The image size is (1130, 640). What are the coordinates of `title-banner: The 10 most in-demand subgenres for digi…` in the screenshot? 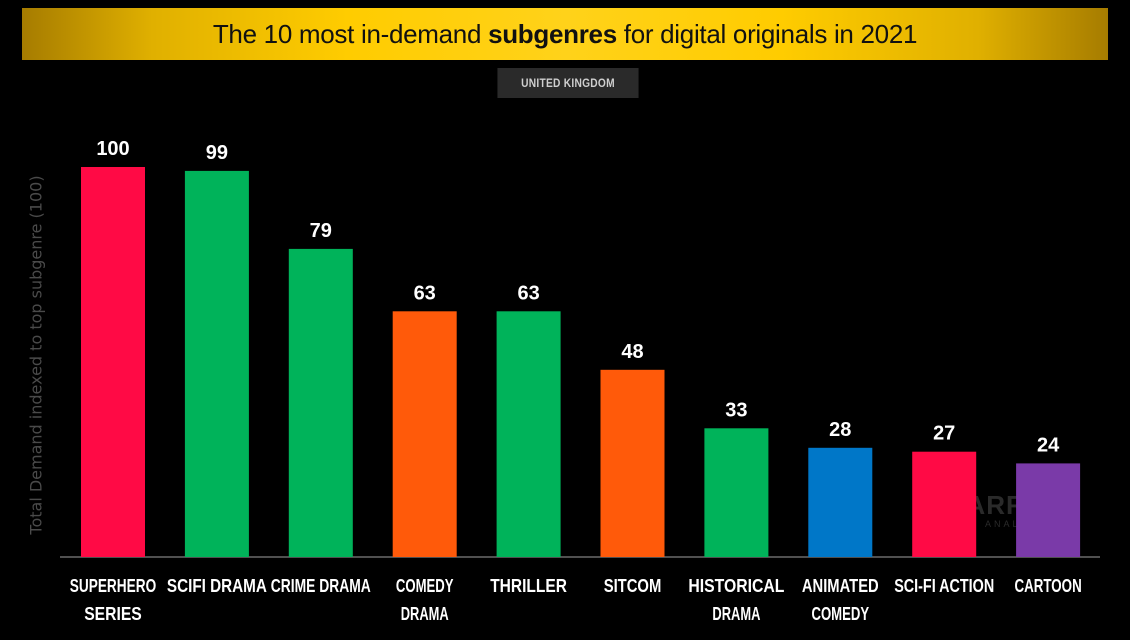 It's located at (565, 34).